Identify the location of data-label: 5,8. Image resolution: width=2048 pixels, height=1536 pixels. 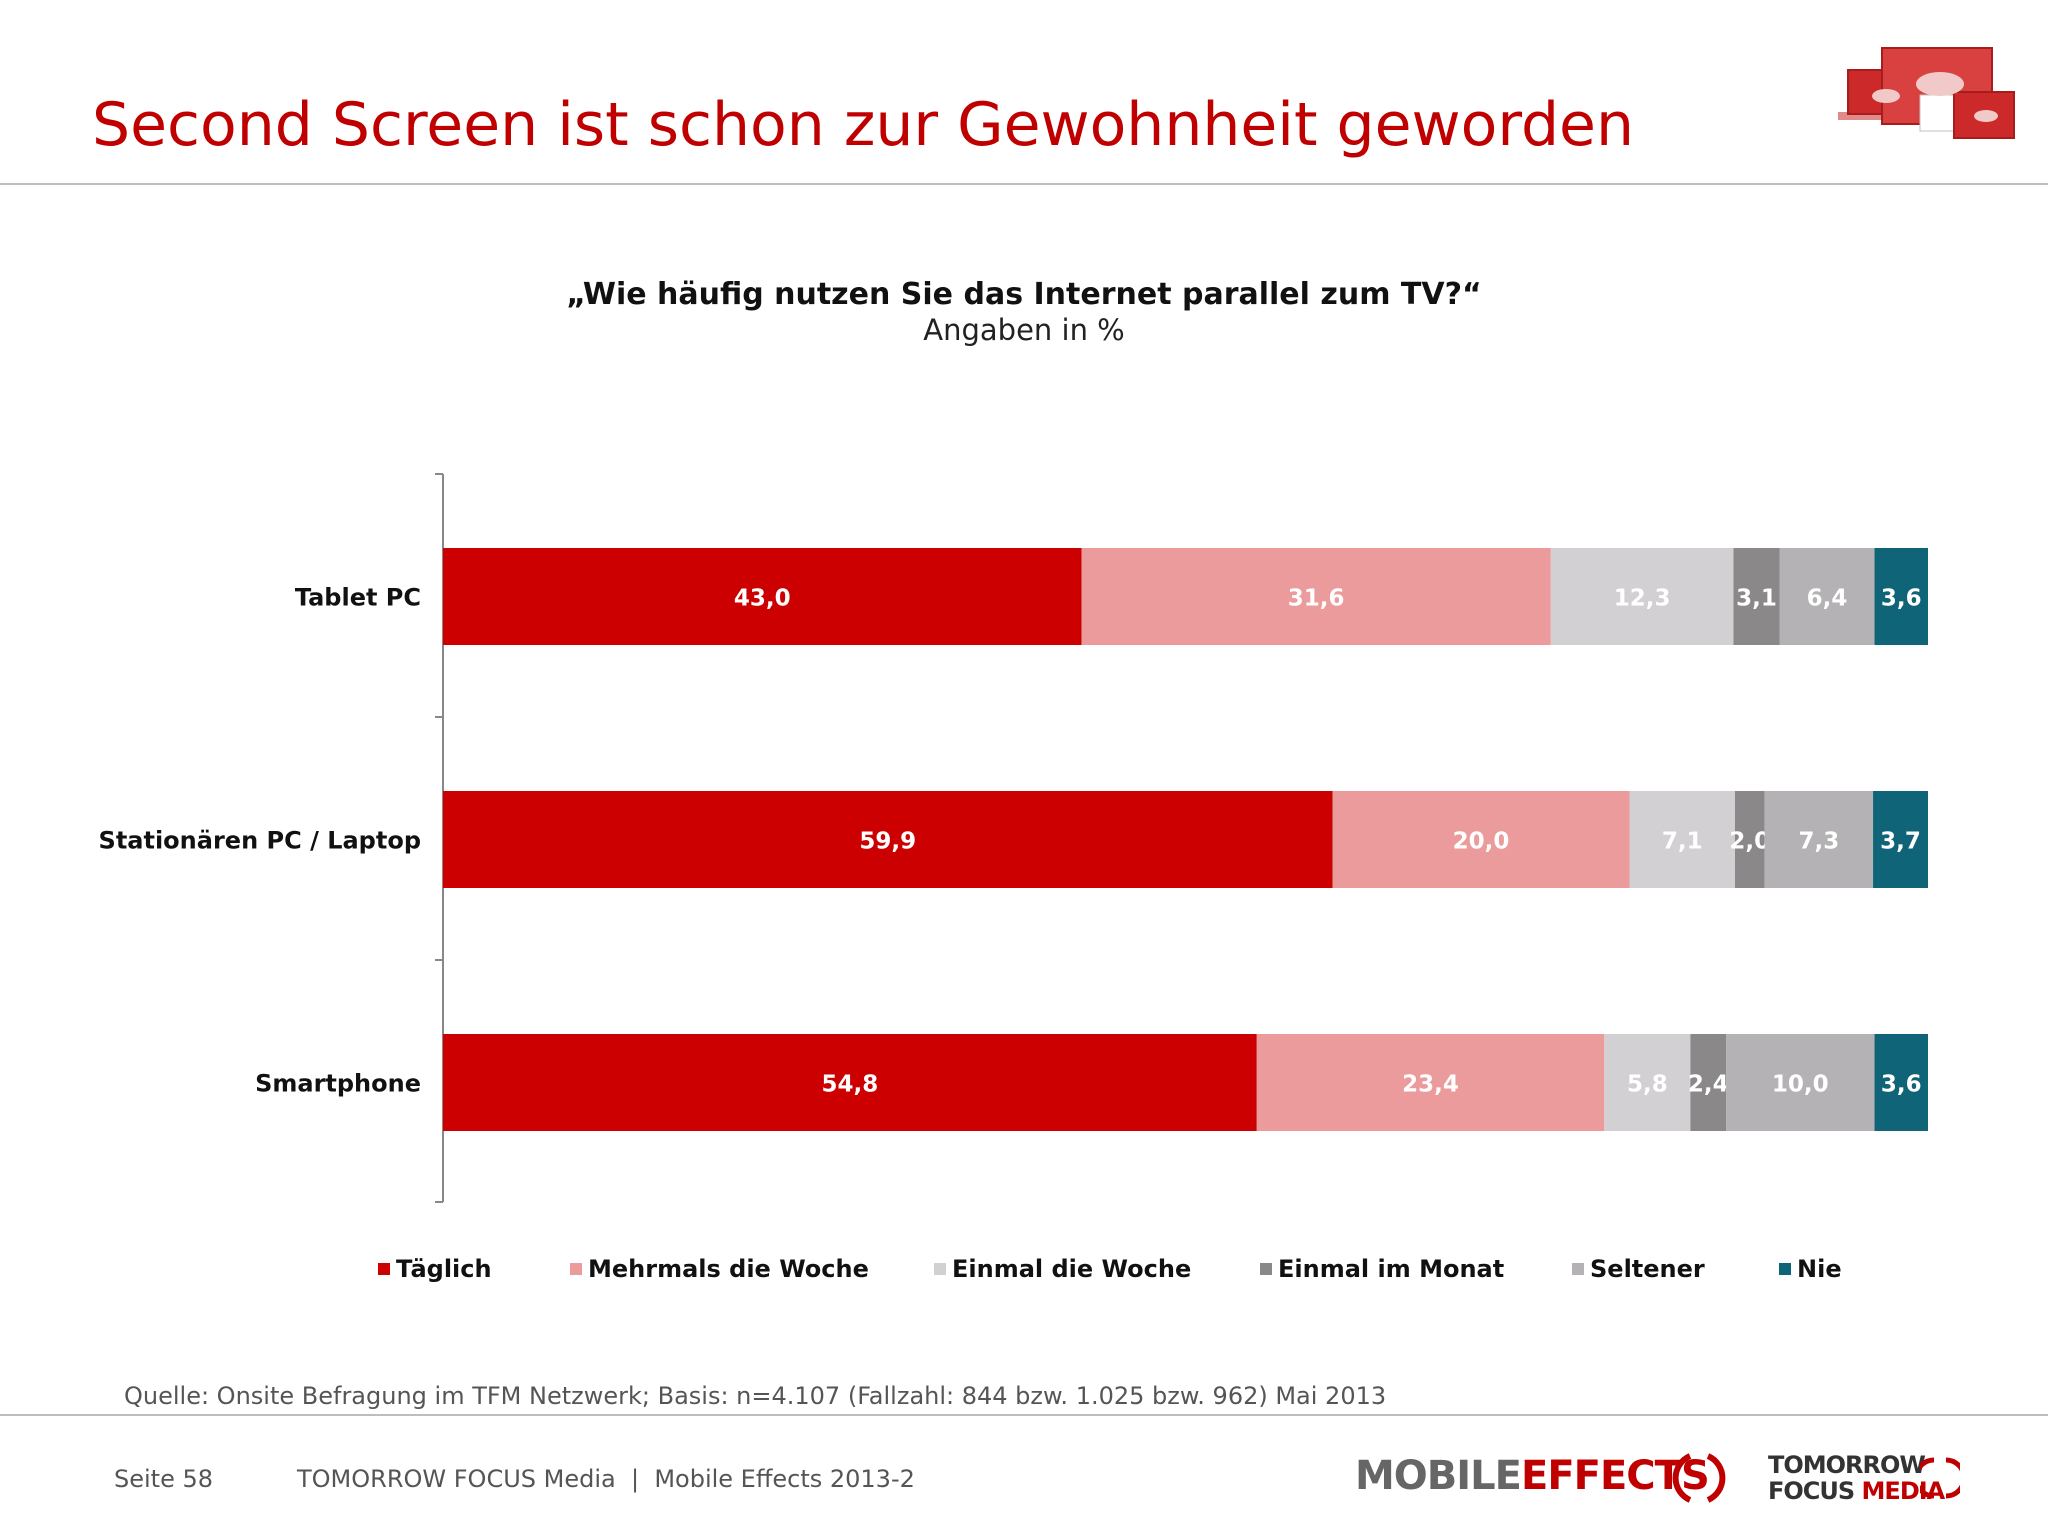
(1647, 1085).